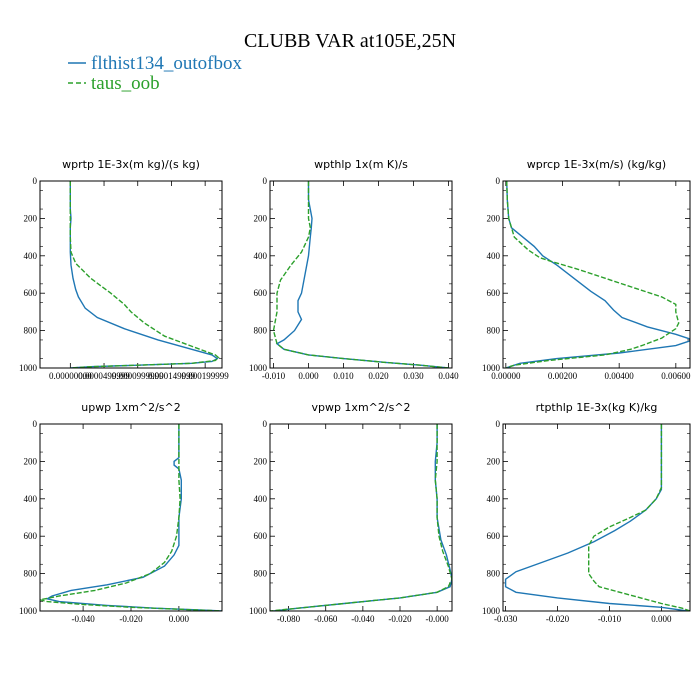 This screenshot has width=700, height=700. I want to click on x-tick-label: 0.030, so click(413, 376).